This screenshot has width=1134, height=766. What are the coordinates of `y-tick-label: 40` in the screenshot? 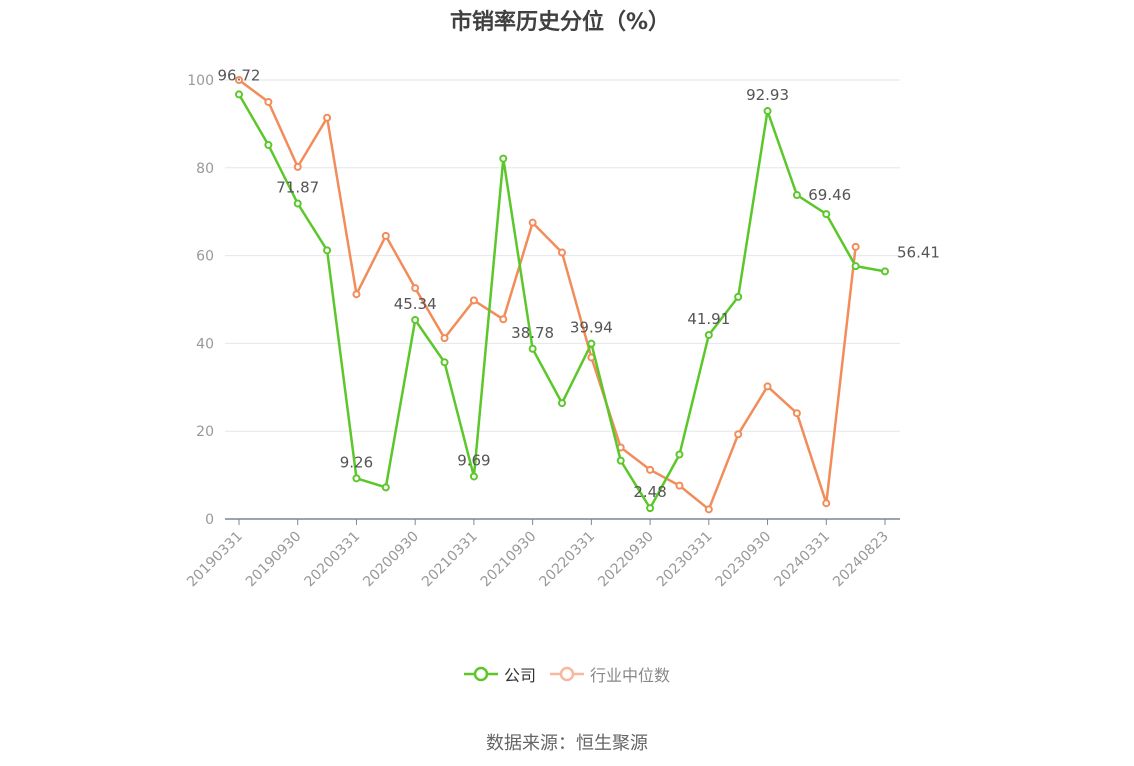 It's located at (205, 344).